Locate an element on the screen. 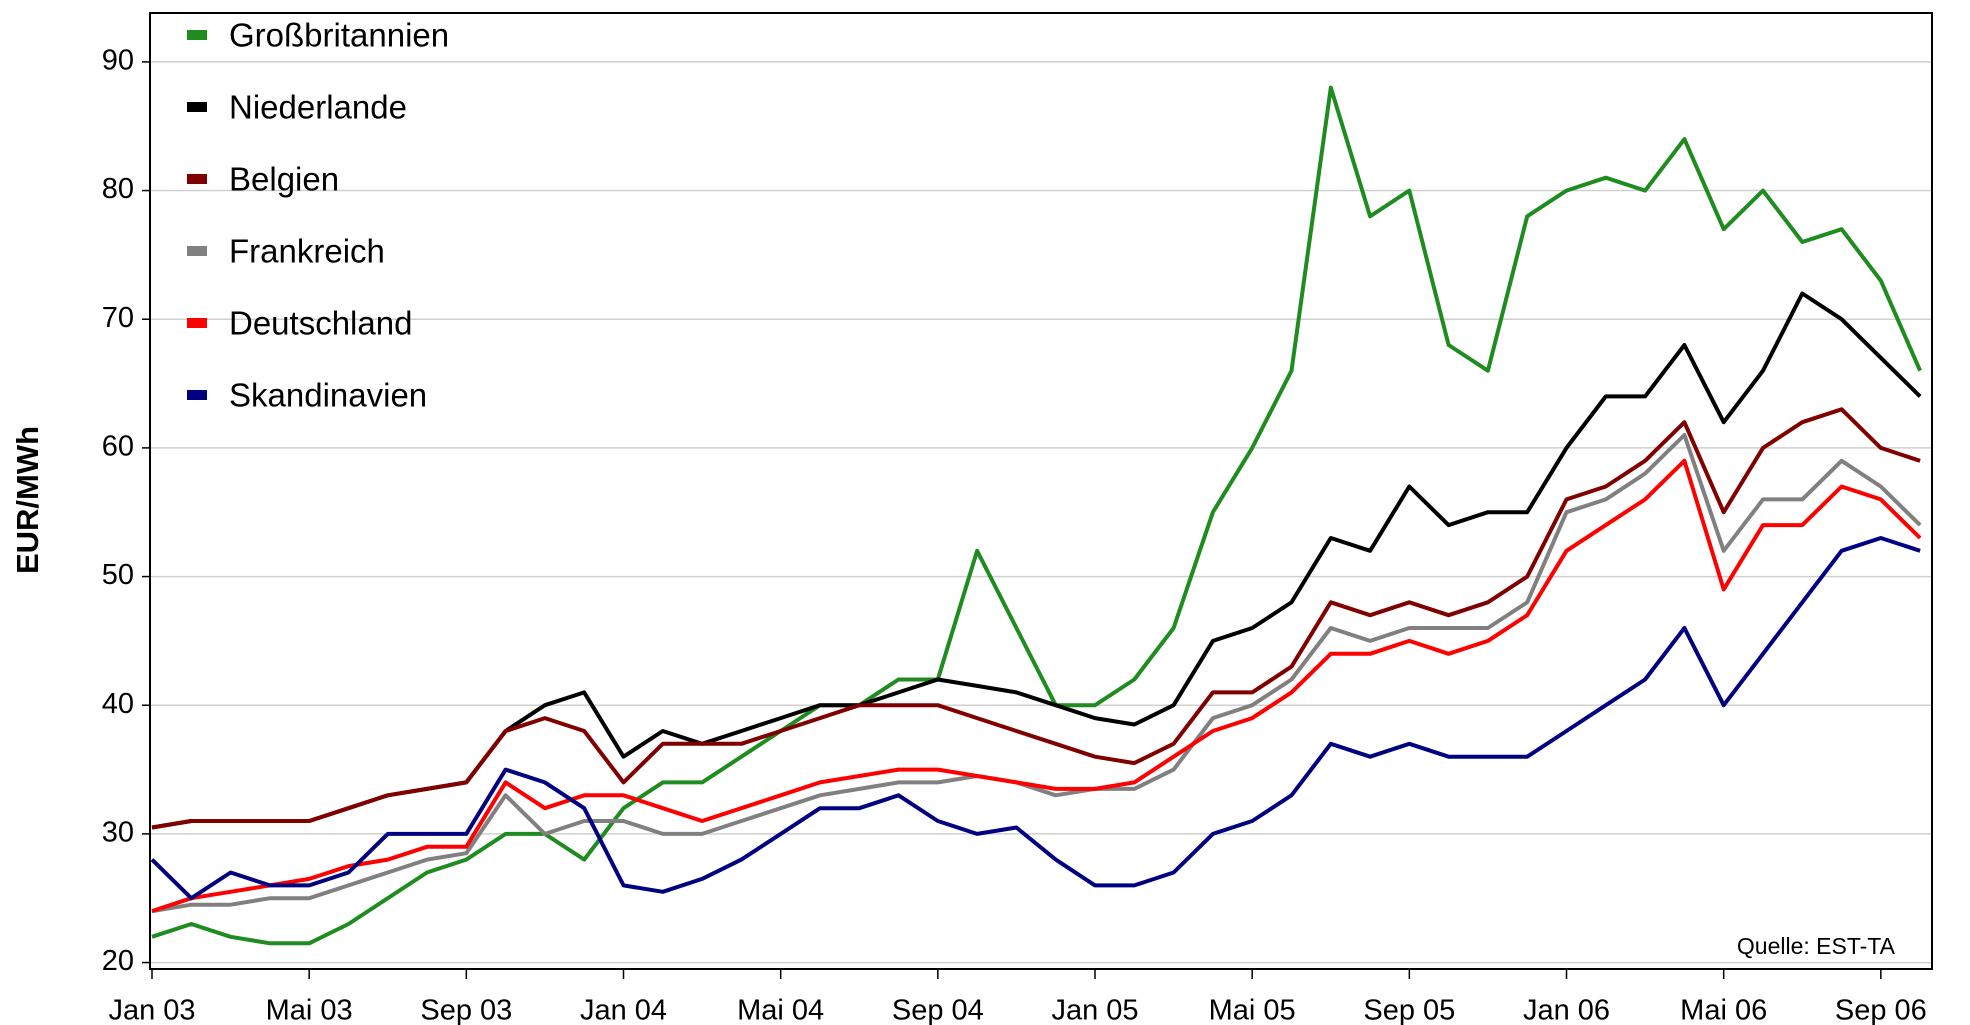  x-tick-label: Sep 05 is located at coordinates (1409, 1010).